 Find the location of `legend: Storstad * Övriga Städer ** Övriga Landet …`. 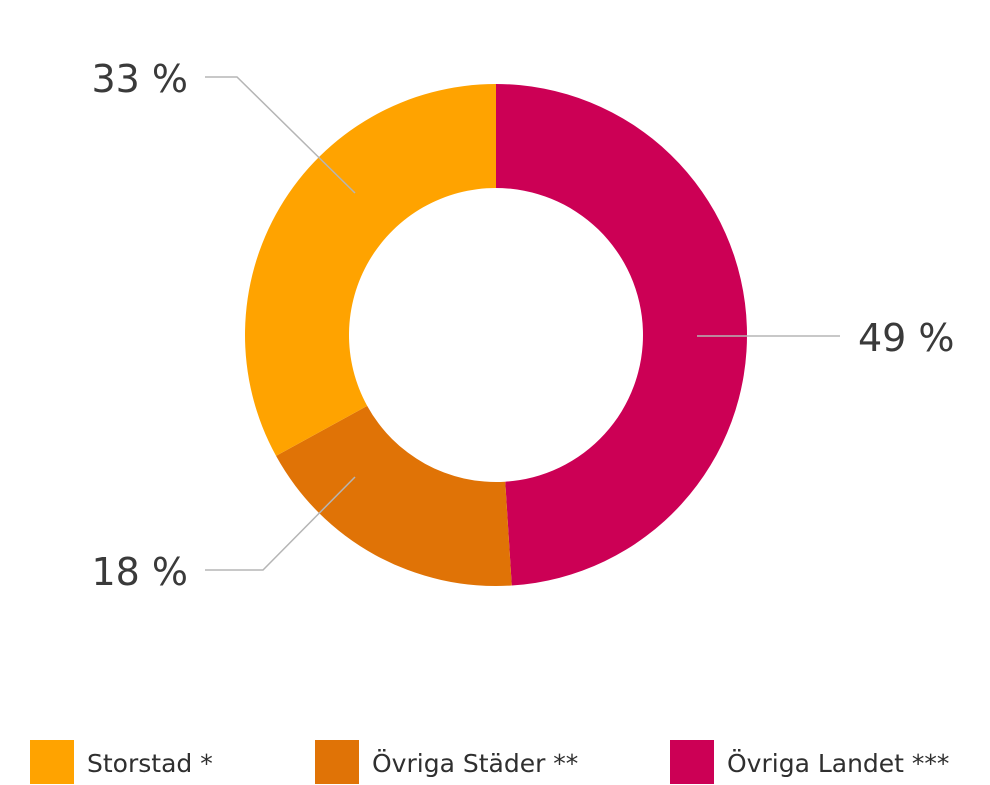

legend: Storstad * Övriga Städer ** Övriga Landet … is located at coordinates (489, 762).